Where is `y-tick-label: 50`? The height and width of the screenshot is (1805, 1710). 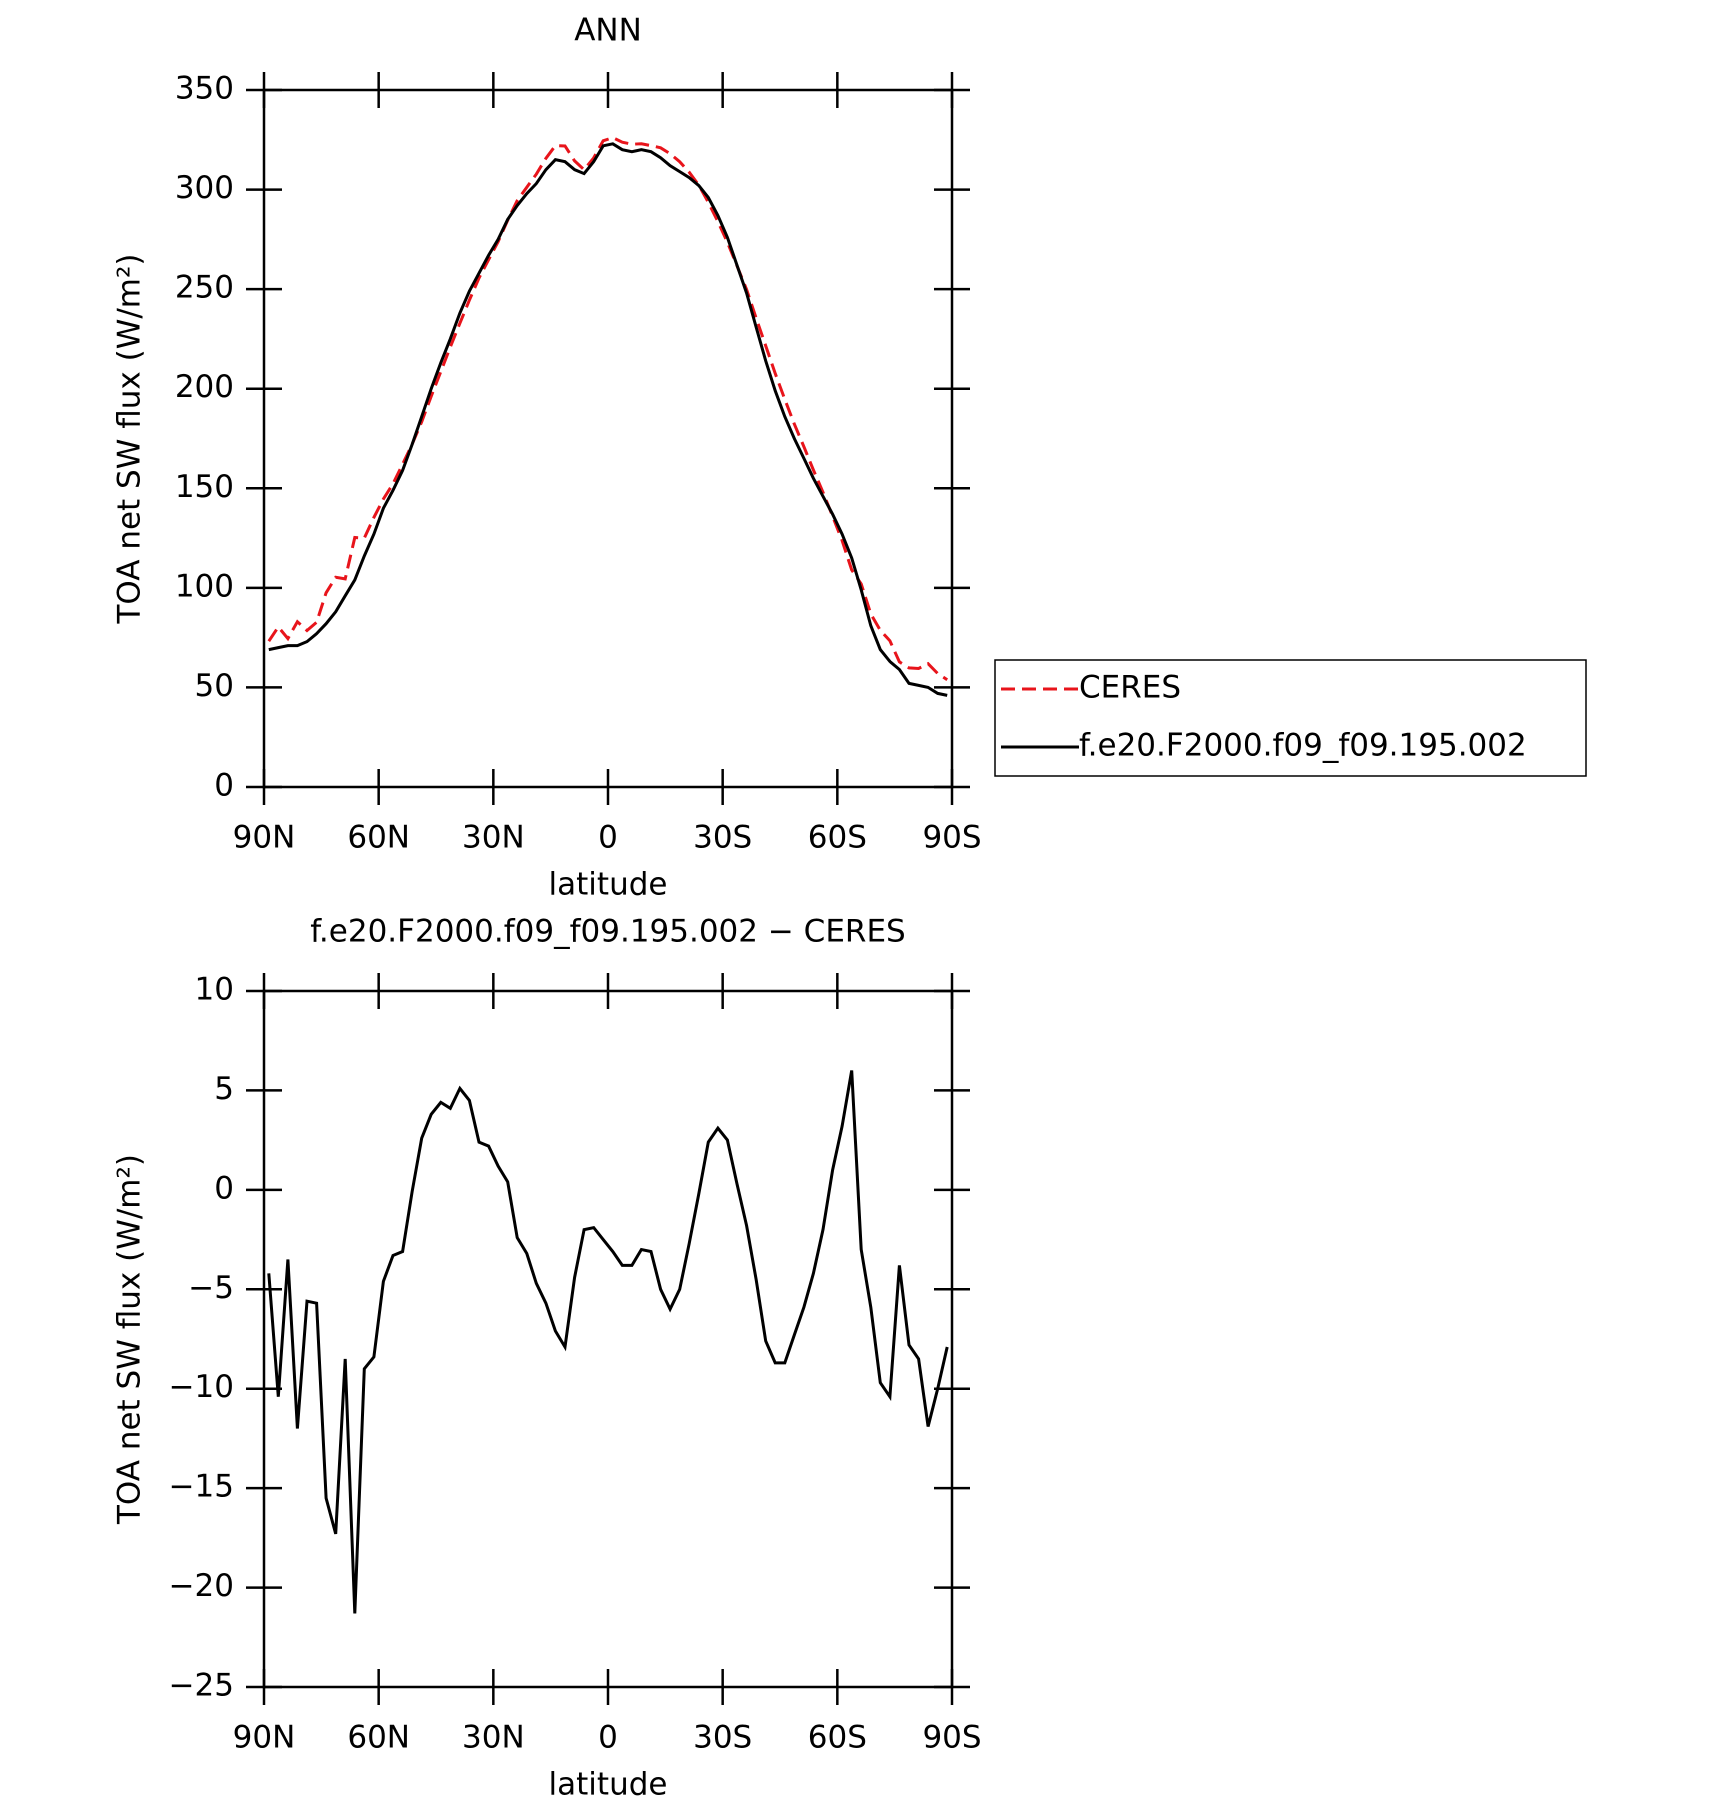
y-tick-label: 50 is located at coordinates (214, 686).